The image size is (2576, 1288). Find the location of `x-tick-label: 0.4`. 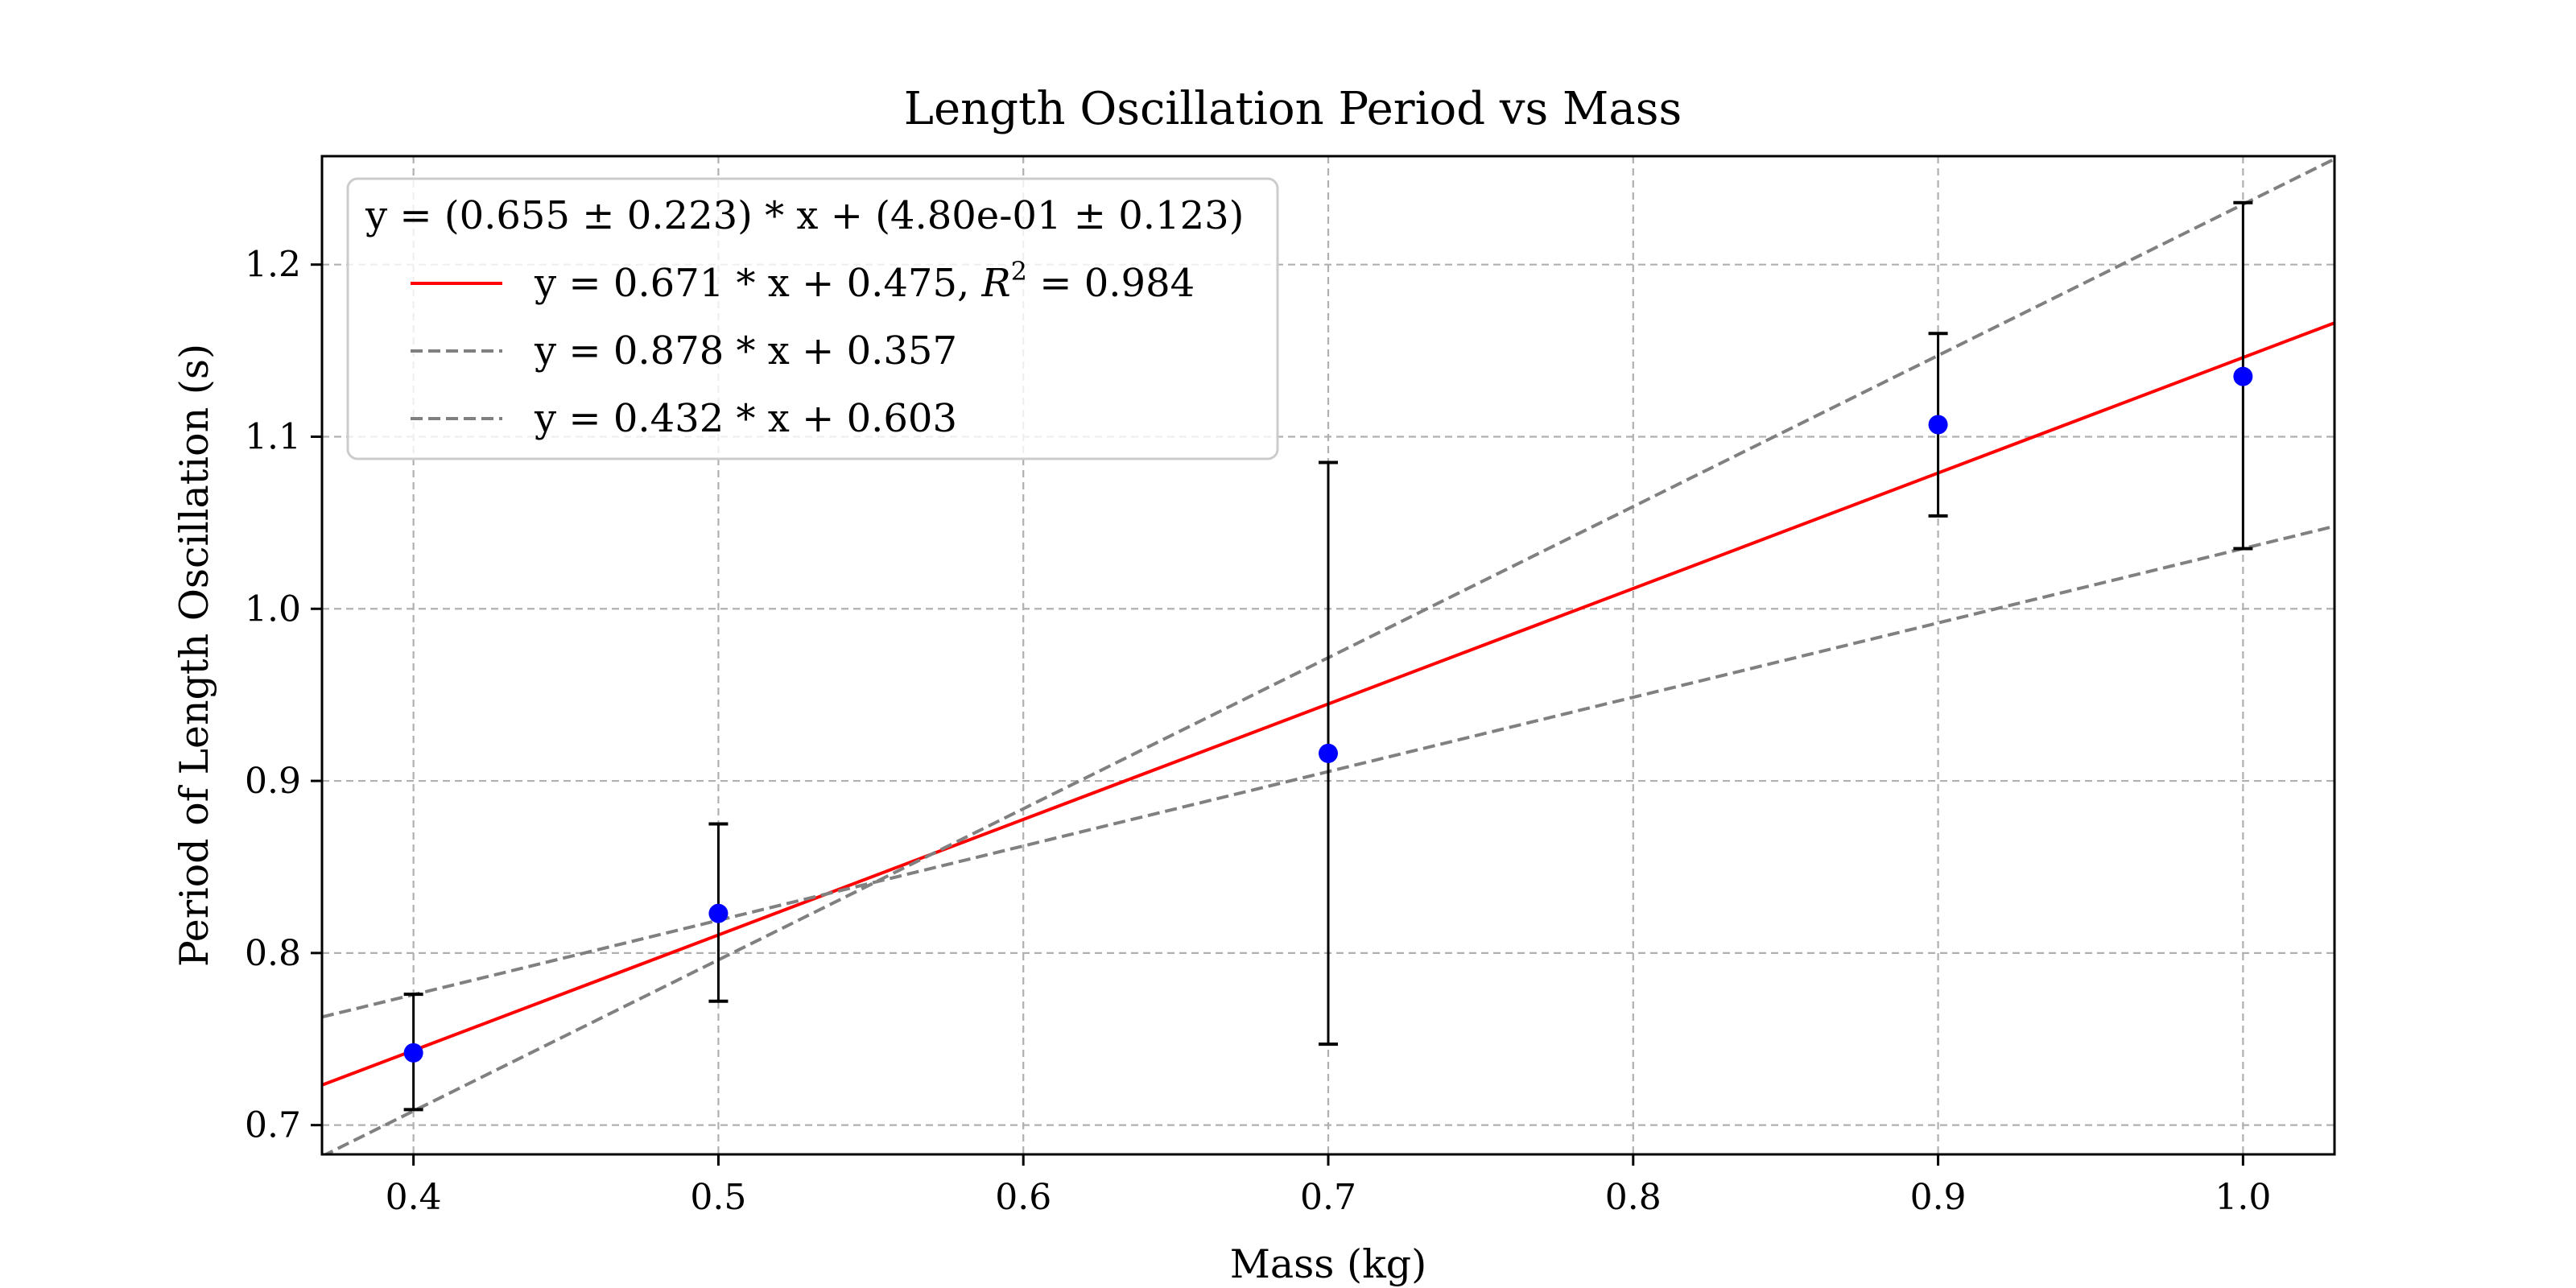

x-tick-label: 0.4 is located at coordinates (414, 1197).